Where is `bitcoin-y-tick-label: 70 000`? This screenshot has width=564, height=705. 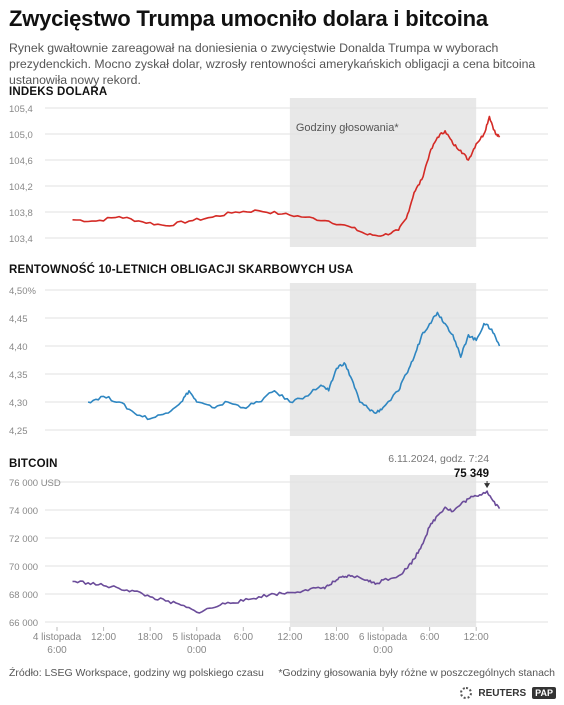
bitcoin-y-tick-label: 70 000 is located at coordinates (23, 567).